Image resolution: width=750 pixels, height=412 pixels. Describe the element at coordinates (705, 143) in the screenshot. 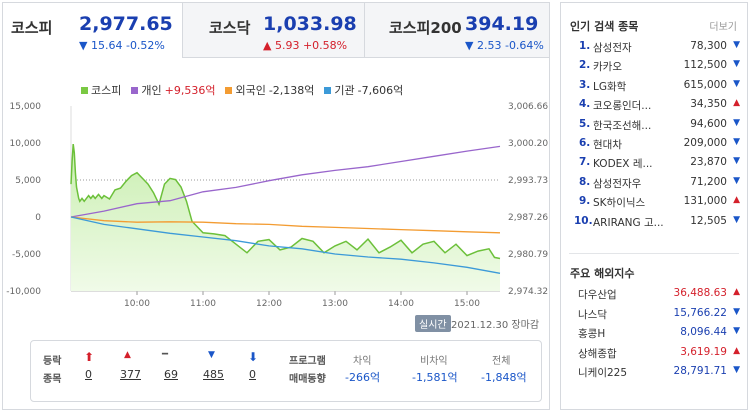

I see `stock-price: 209,000` at that location.